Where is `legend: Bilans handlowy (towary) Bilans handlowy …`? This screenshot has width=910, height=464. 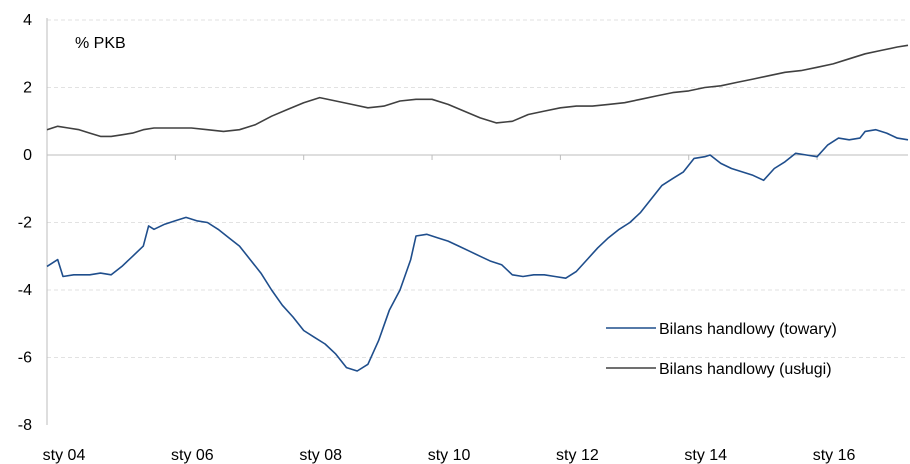 legend: Bilans handlowy (towary) Bilans handlowy … is located at coordinates (721, 349).